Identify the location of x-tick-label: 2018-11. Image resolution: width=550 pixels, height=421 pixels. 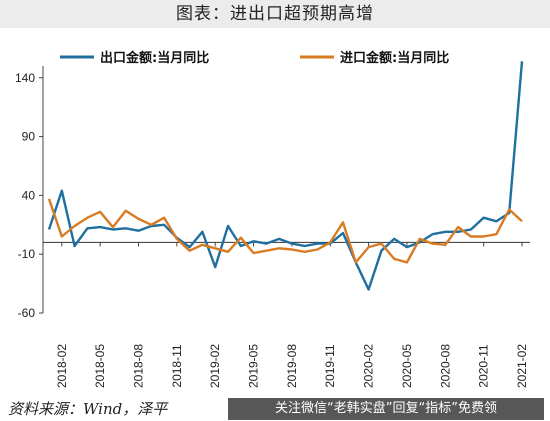
(177, 365).